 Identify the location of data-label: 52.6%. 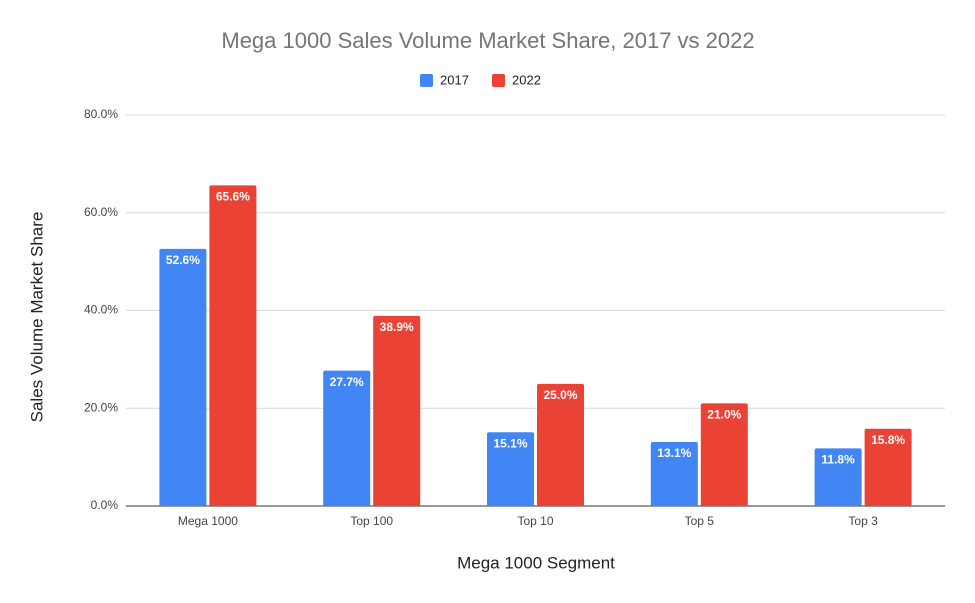
(183, 260).